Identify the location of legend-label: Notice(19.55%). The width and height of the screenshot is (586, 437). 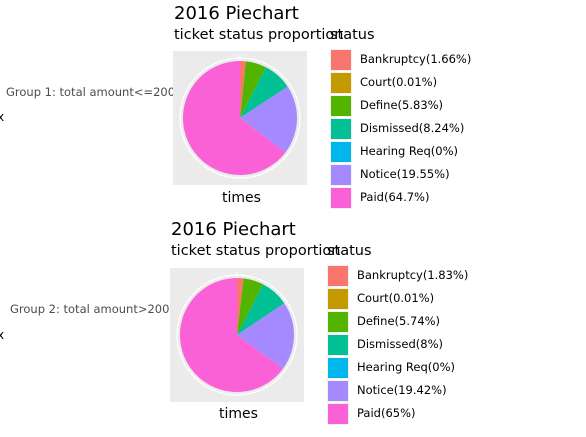
(405, 174).